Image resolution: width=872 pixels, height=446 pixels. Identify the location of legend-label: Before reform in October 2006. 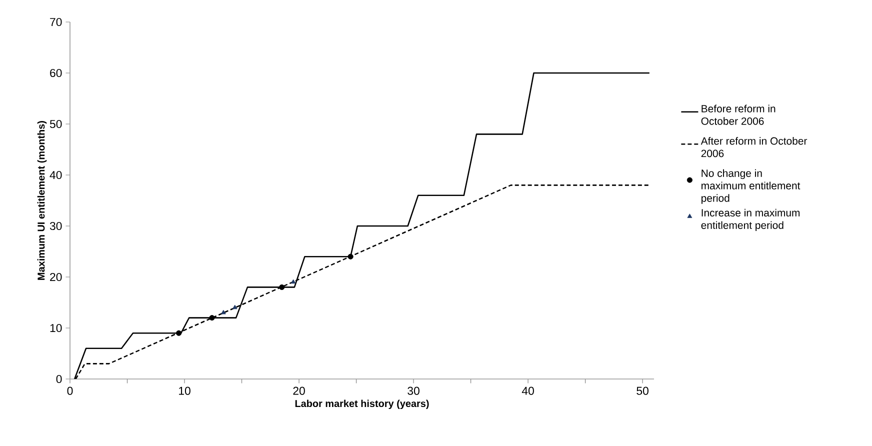
(738, 114).